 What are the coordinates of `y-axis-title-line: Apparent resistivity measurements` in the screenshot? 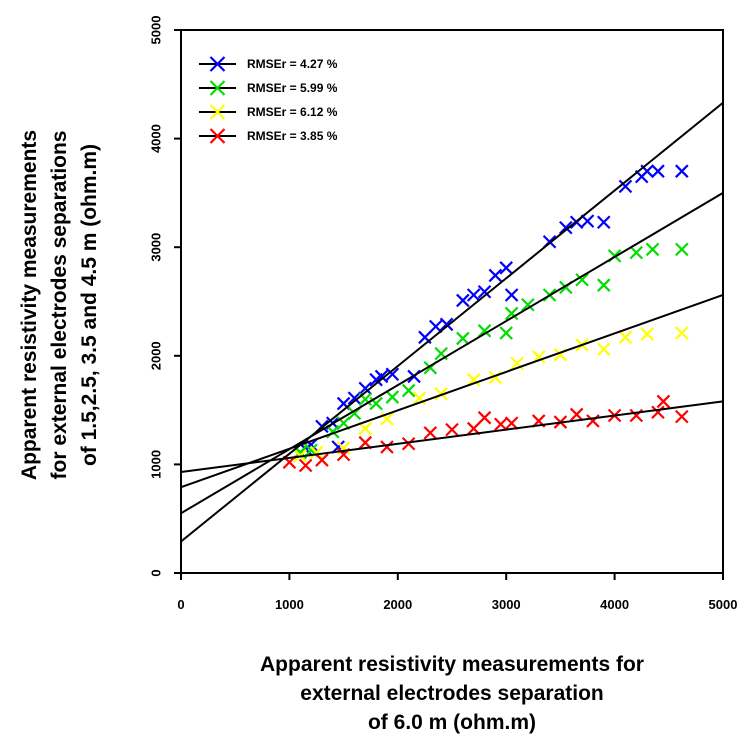 It's located at (29, 305).